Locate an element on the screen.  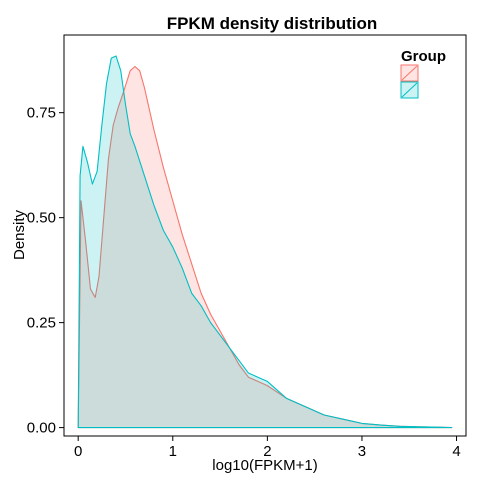
y-tick-label: 0.25 is located at coordinates (41, 323).